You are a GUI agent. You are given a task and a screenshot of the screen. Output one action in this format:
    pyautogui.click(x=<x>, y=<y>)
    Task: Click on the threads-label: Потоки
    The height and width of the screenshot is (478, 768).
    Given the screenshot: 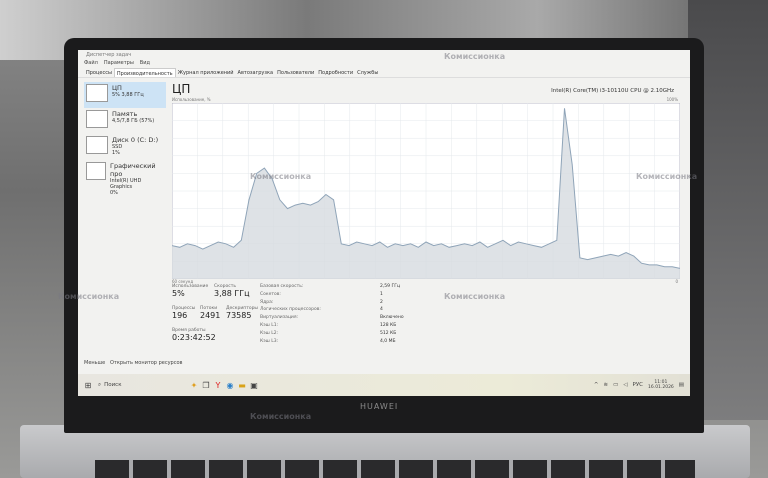 What is the action you would take?
    pyautogui.click(x=209, y=308)
    